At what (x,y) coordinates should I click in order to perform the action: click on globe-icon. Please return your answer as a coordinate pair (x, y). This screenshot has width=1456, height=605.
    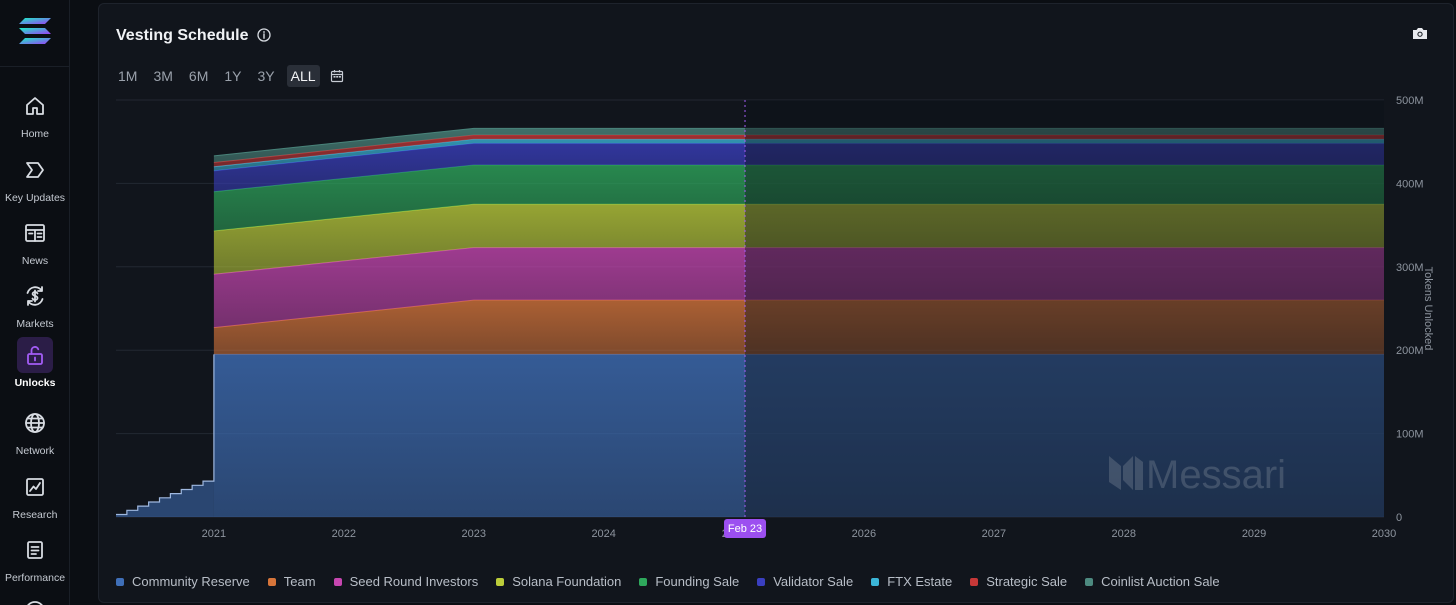
    Looking at the image, I should click on (35, 423).